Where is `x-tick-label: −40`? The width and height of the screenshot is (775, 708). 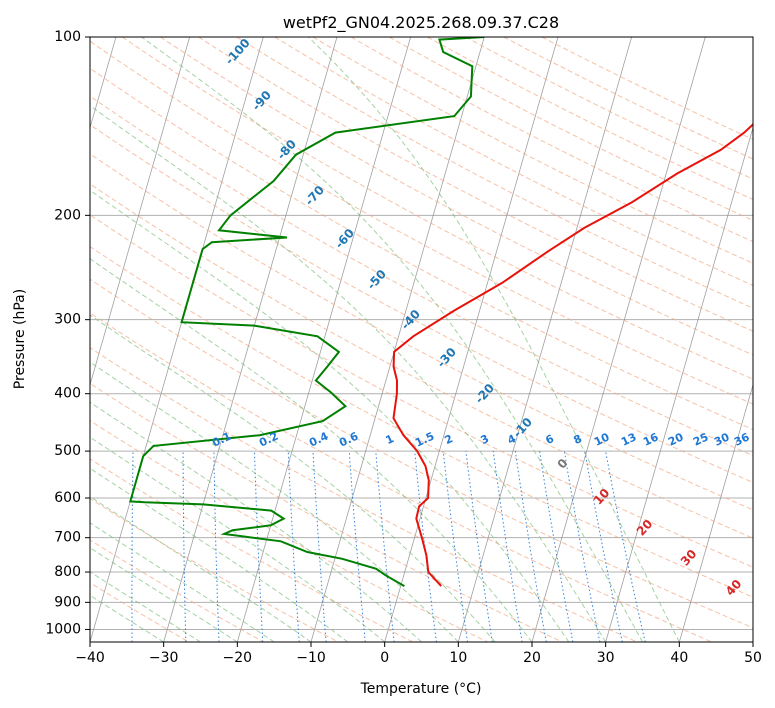
x-tick-label: −40 is located at coordinates (90, 658).